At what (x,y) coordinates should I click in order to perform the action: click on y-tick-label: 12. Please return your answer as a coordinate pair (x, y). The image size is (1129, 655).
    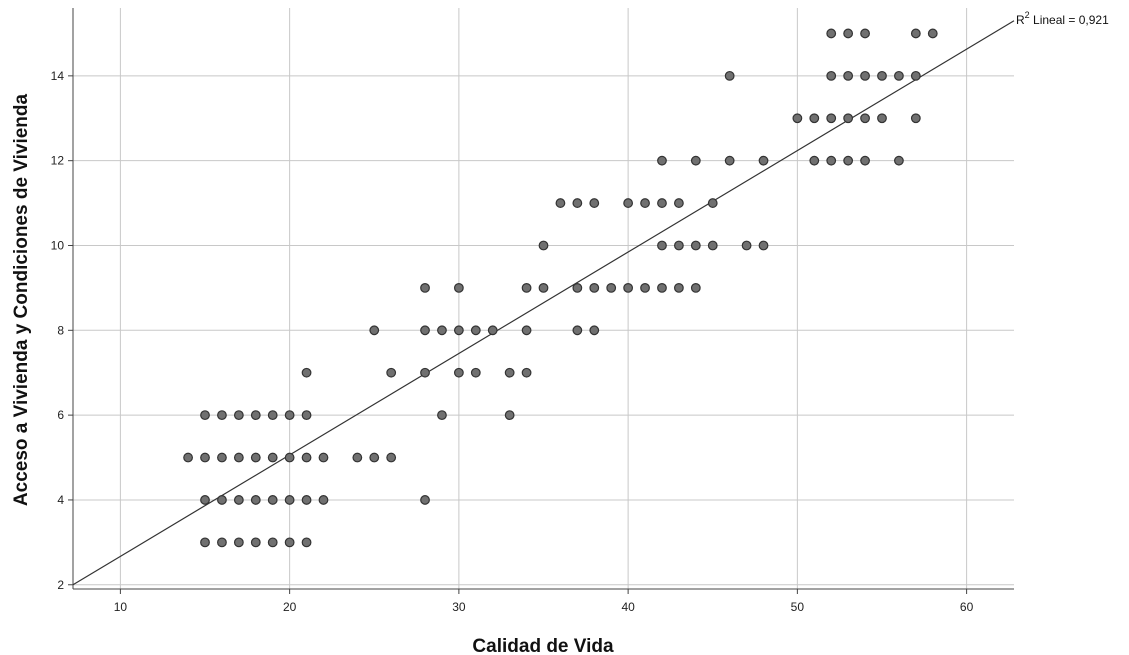
    Looking at the image, I should click on (58, 161).